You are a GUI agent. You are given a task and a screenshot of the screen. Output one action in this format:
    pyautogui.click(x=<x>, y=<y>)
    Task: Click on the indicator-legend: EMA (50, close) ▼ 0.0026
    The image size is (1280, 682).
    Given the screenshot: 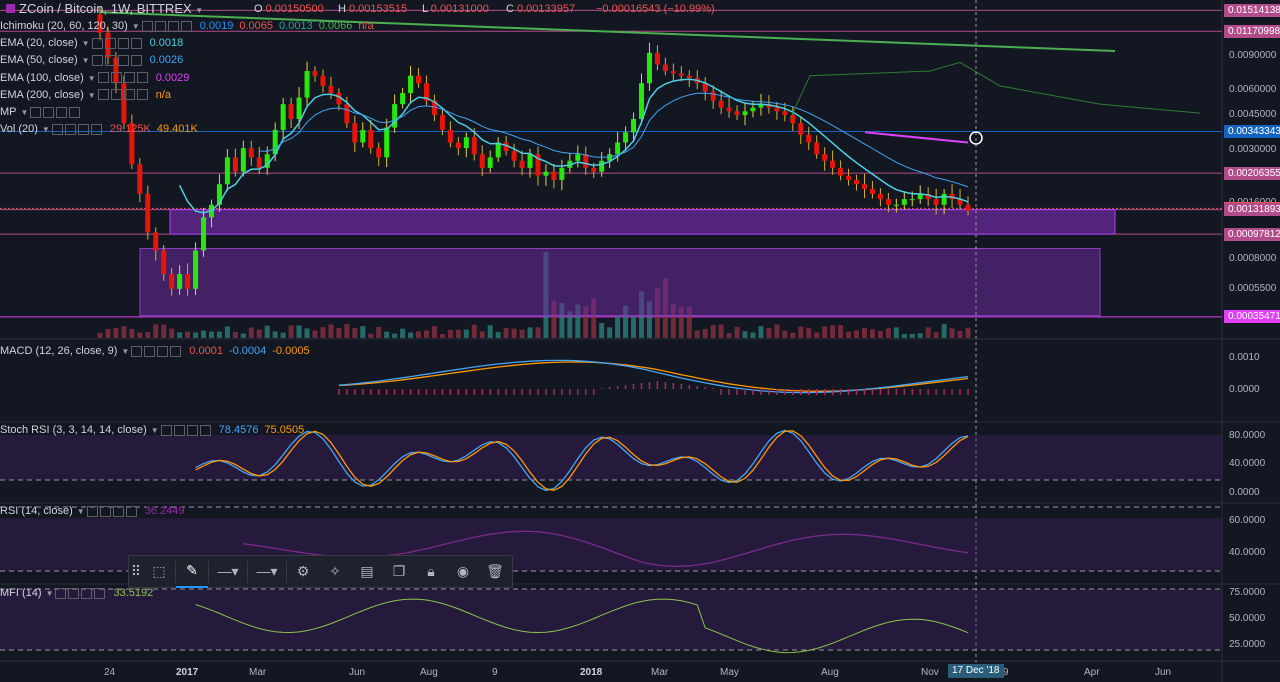 What is the action you would take?
    pyautogui.click(x=91, y=60)
    